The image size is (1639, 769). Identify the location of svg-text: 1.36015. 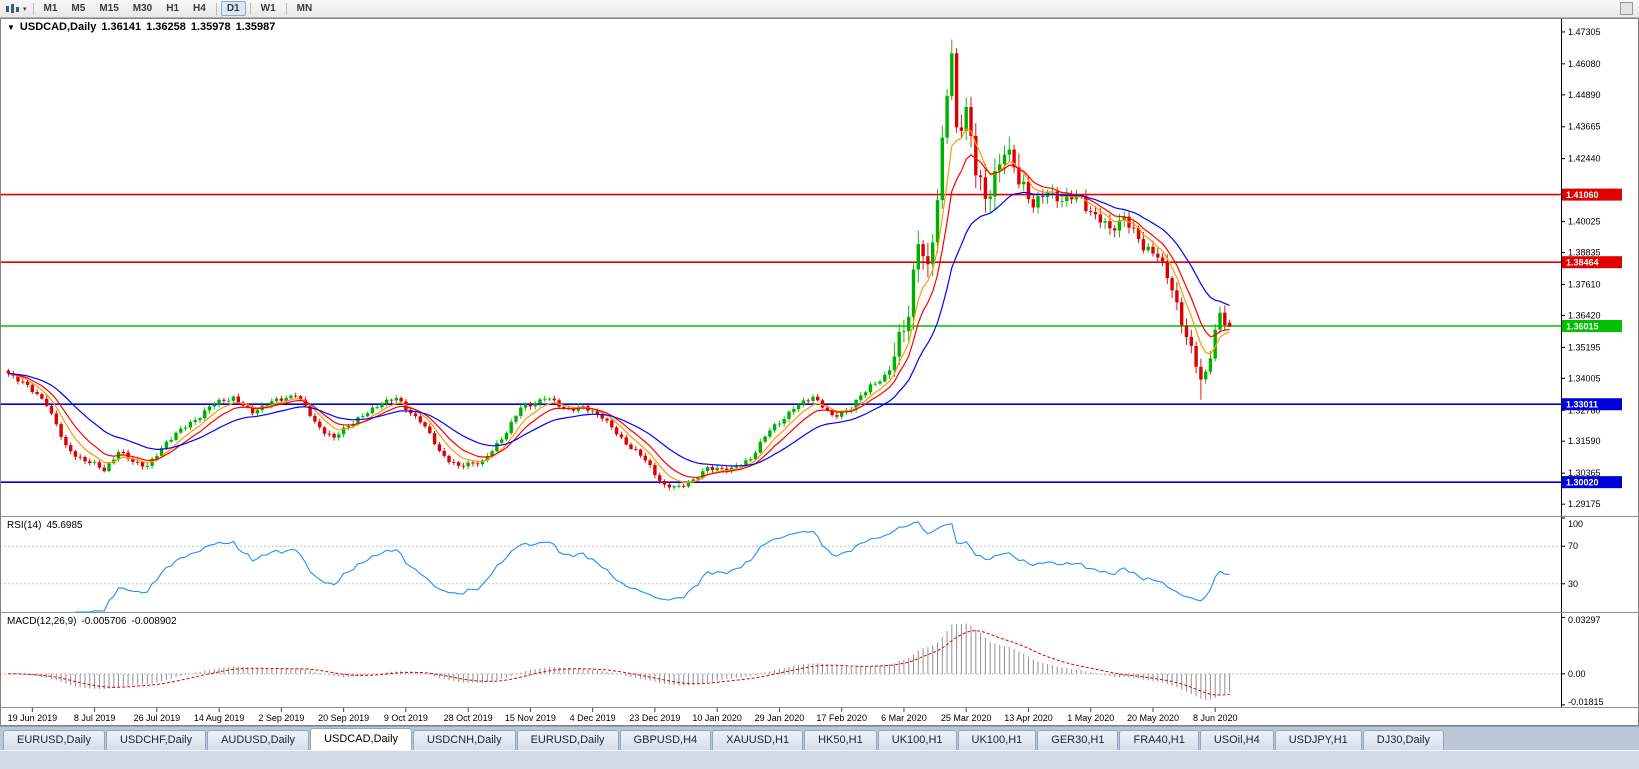
(1582, 326).